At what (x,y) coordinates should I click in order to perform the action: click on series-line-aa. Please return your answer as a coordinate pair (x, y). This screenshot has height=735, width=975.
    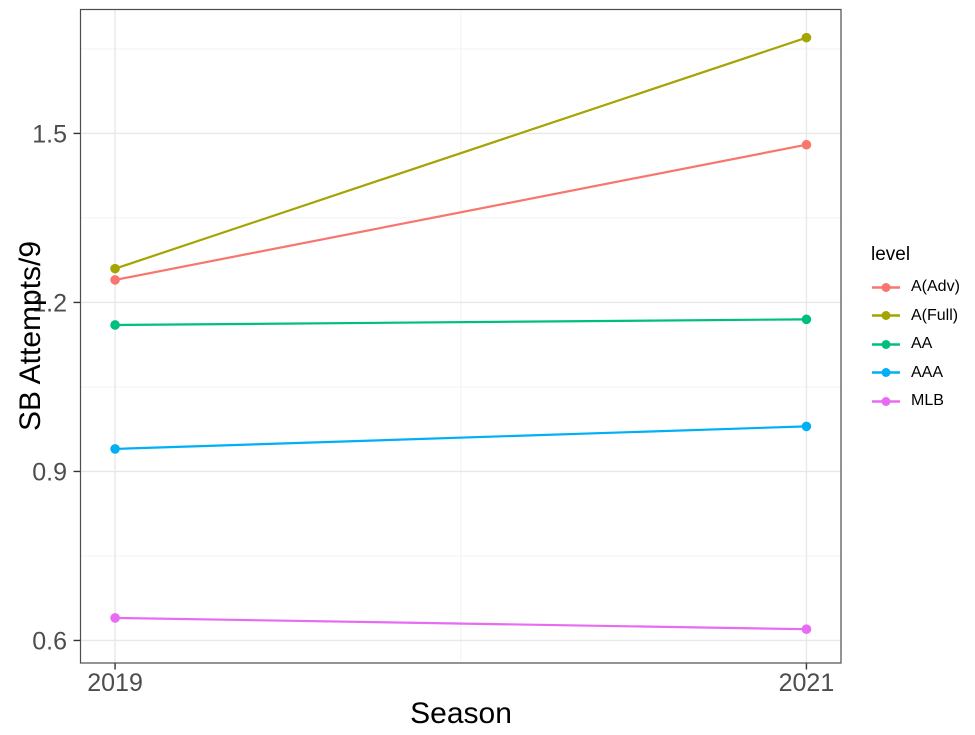
    Looking at the image, I should click on (461, 322).